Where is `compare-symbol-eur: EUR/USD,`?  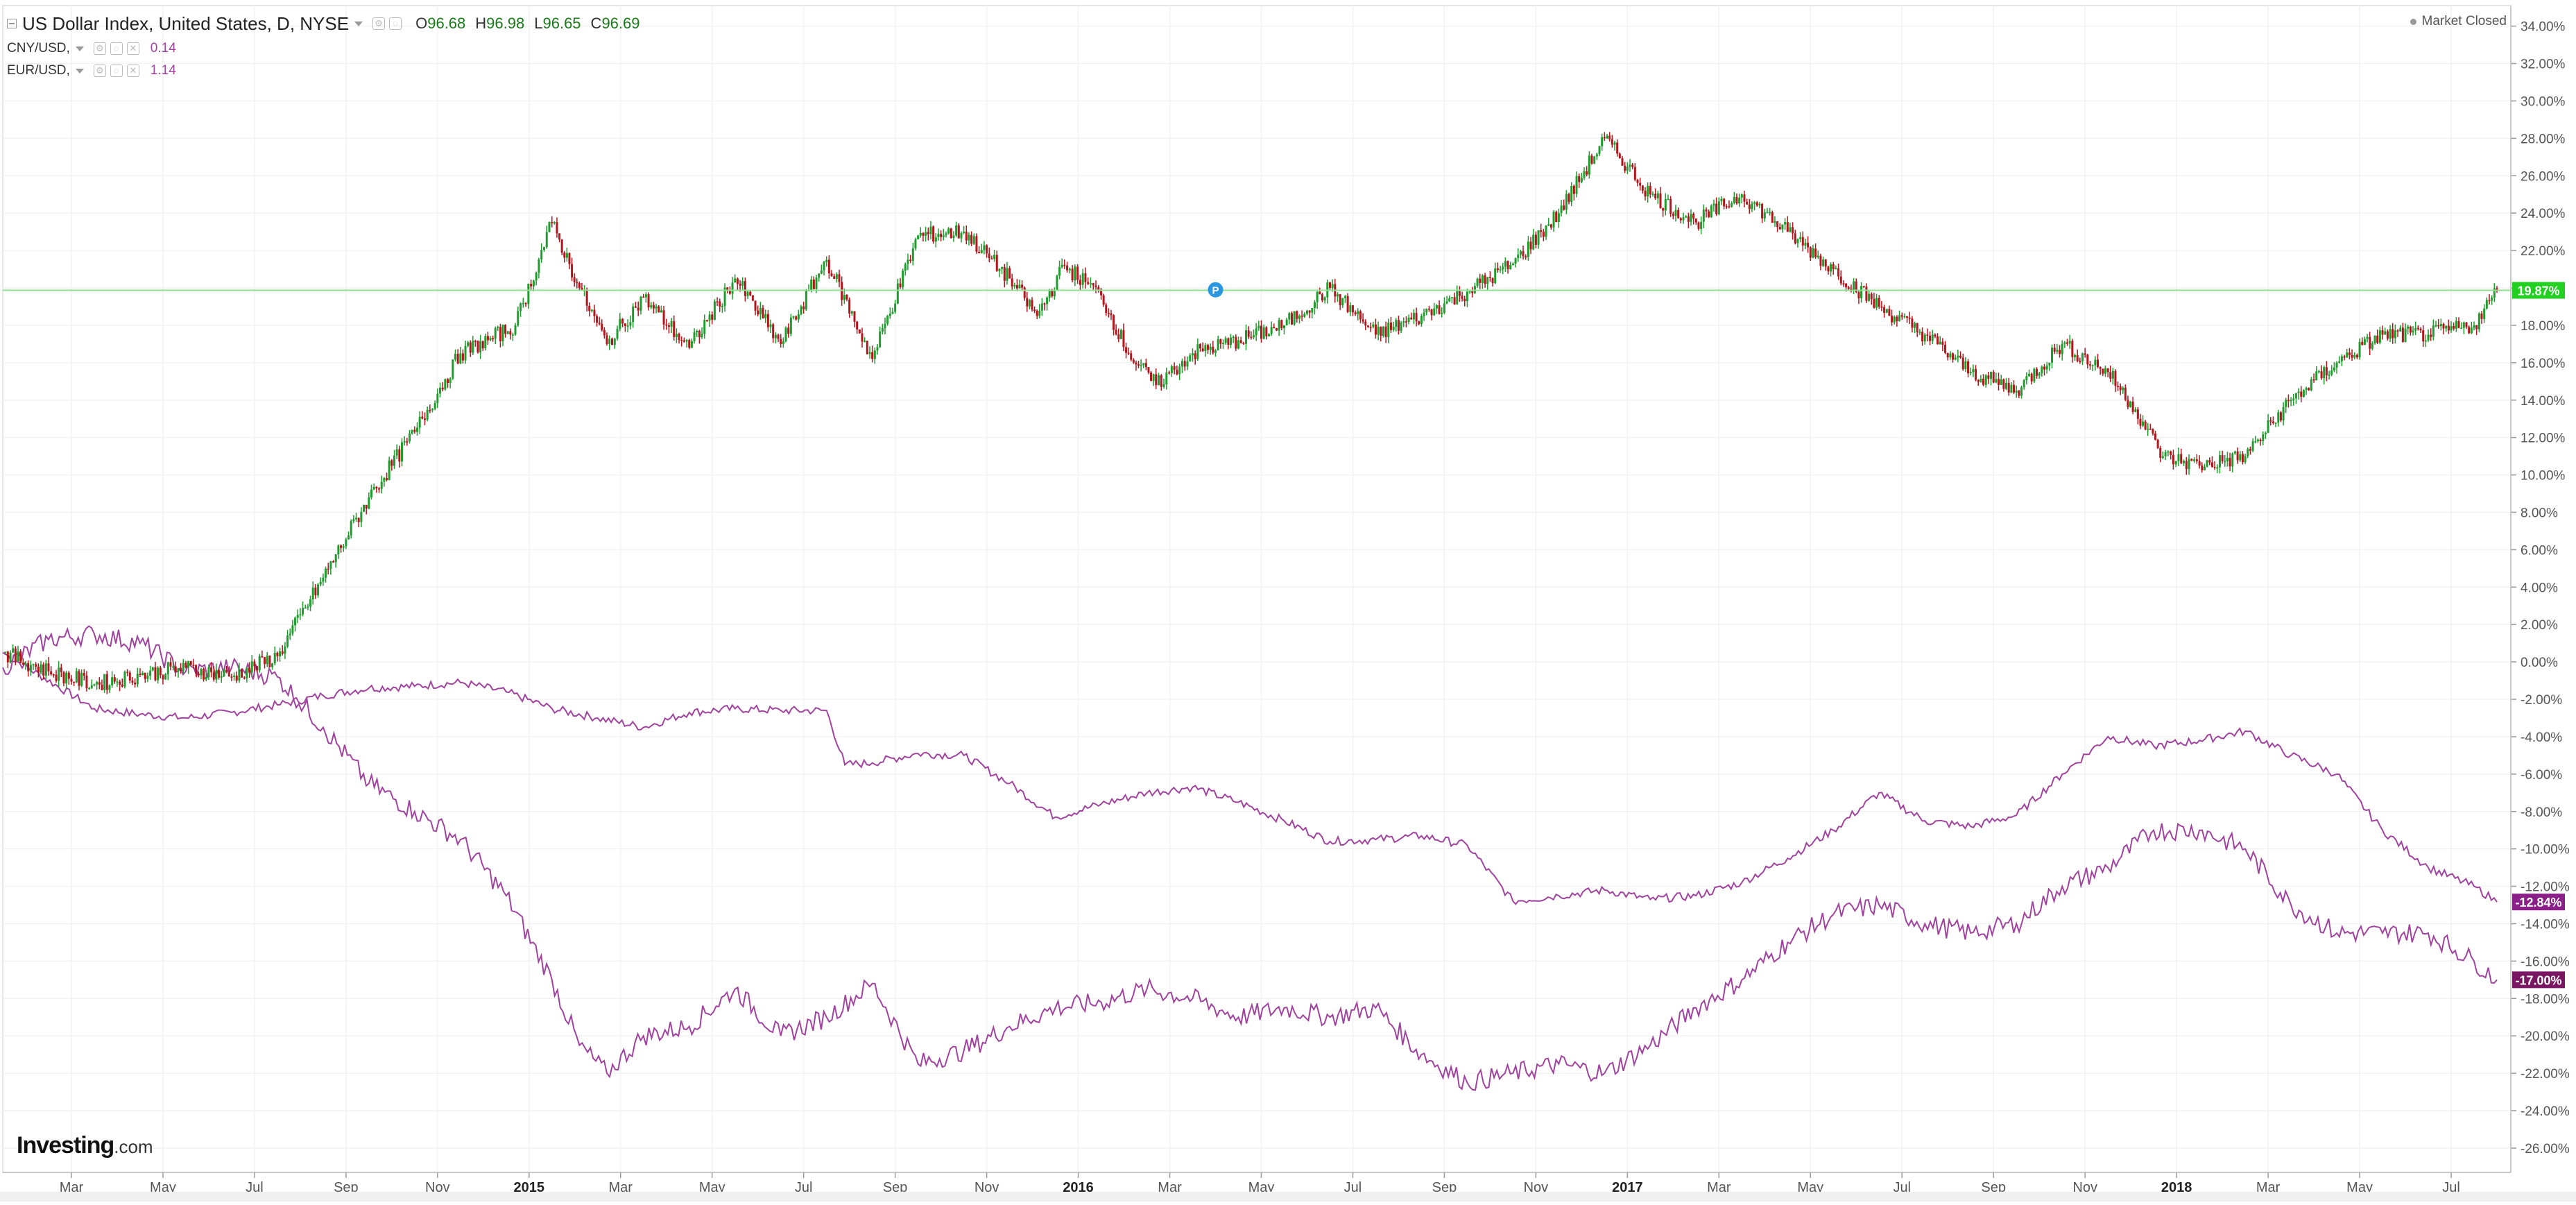 compare-symbol-eur: EUR/USD, is located at coordinates (38, 70).